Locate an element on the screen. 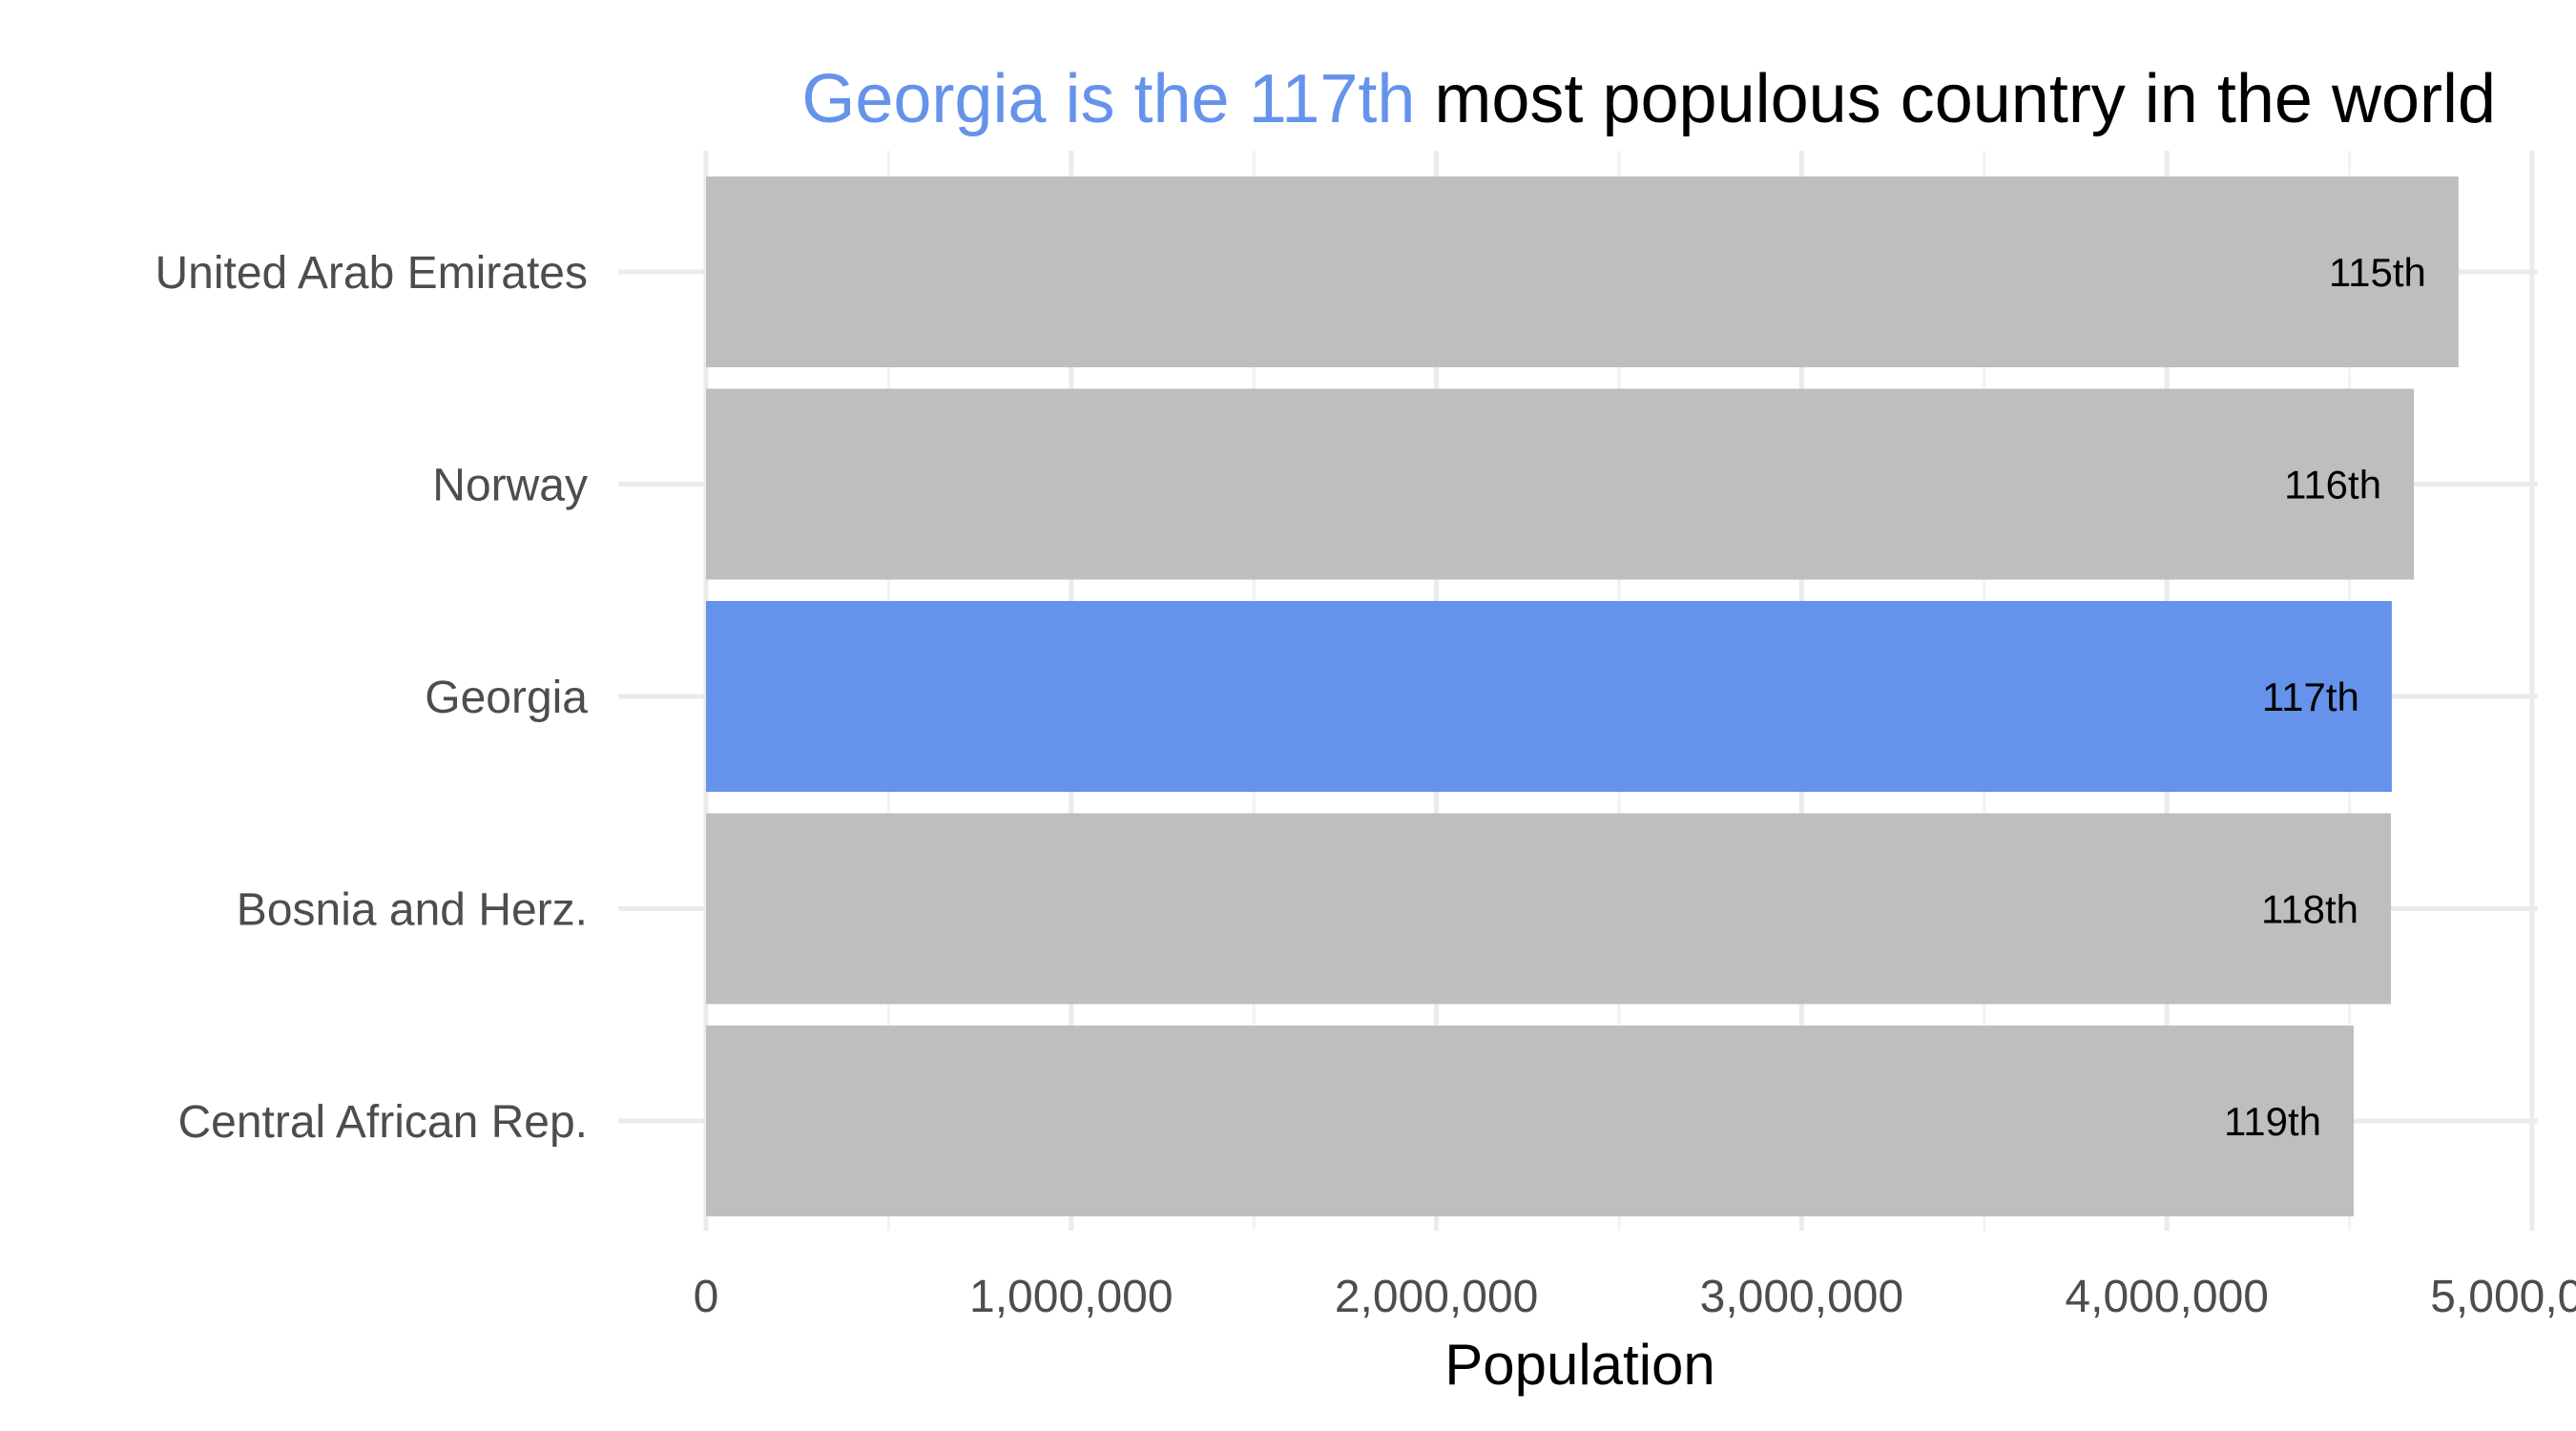 This screenshot has width=2576, height=1431. x-tick-label: 3,000,000 is located at coordinates (1802, 1297).